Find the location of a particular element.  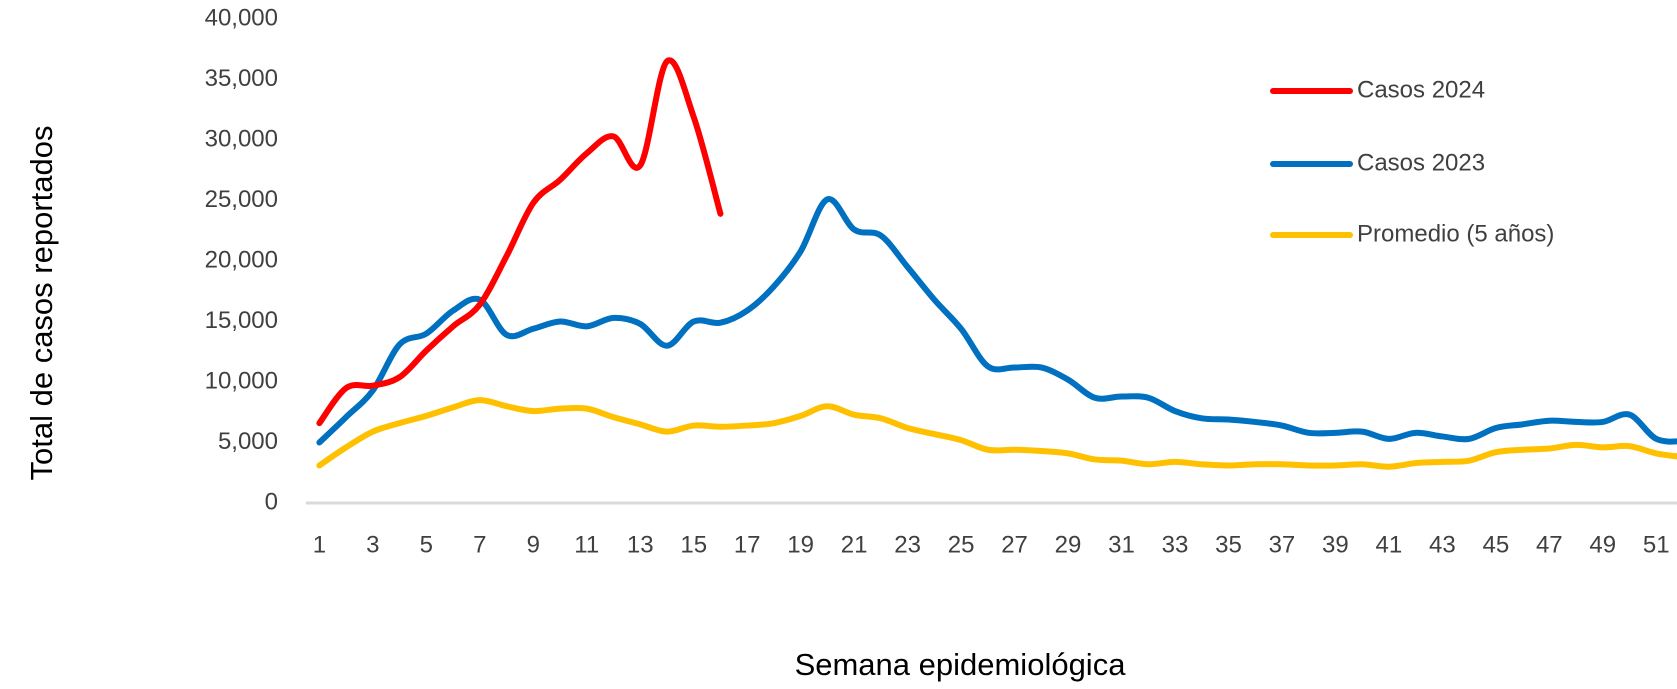

y-tick-label: 40,000 is located at coordinates (241, 17).